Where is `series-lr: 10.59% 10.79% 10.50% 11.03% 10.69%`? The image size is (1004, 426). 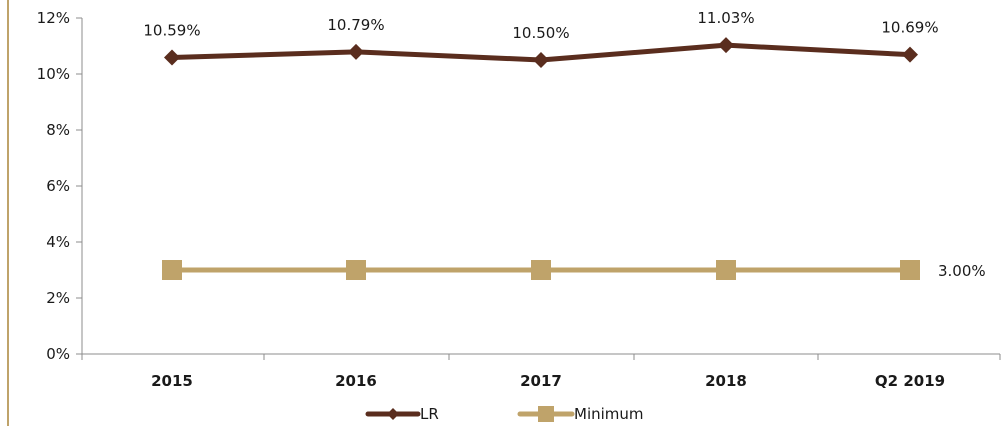
series-lr: 10.59% 10.79% 10.50% 11.03% 10.69% is located at coordinates (541, 38).